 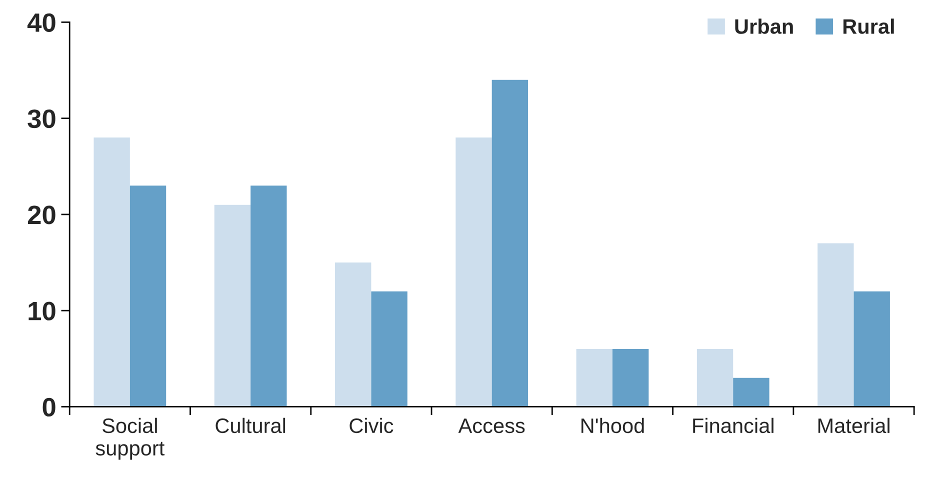 What do you see at coordinates (41, 22) in the screenshot?
I see `y-tick-label: 40` at bounding box center [41, 22].